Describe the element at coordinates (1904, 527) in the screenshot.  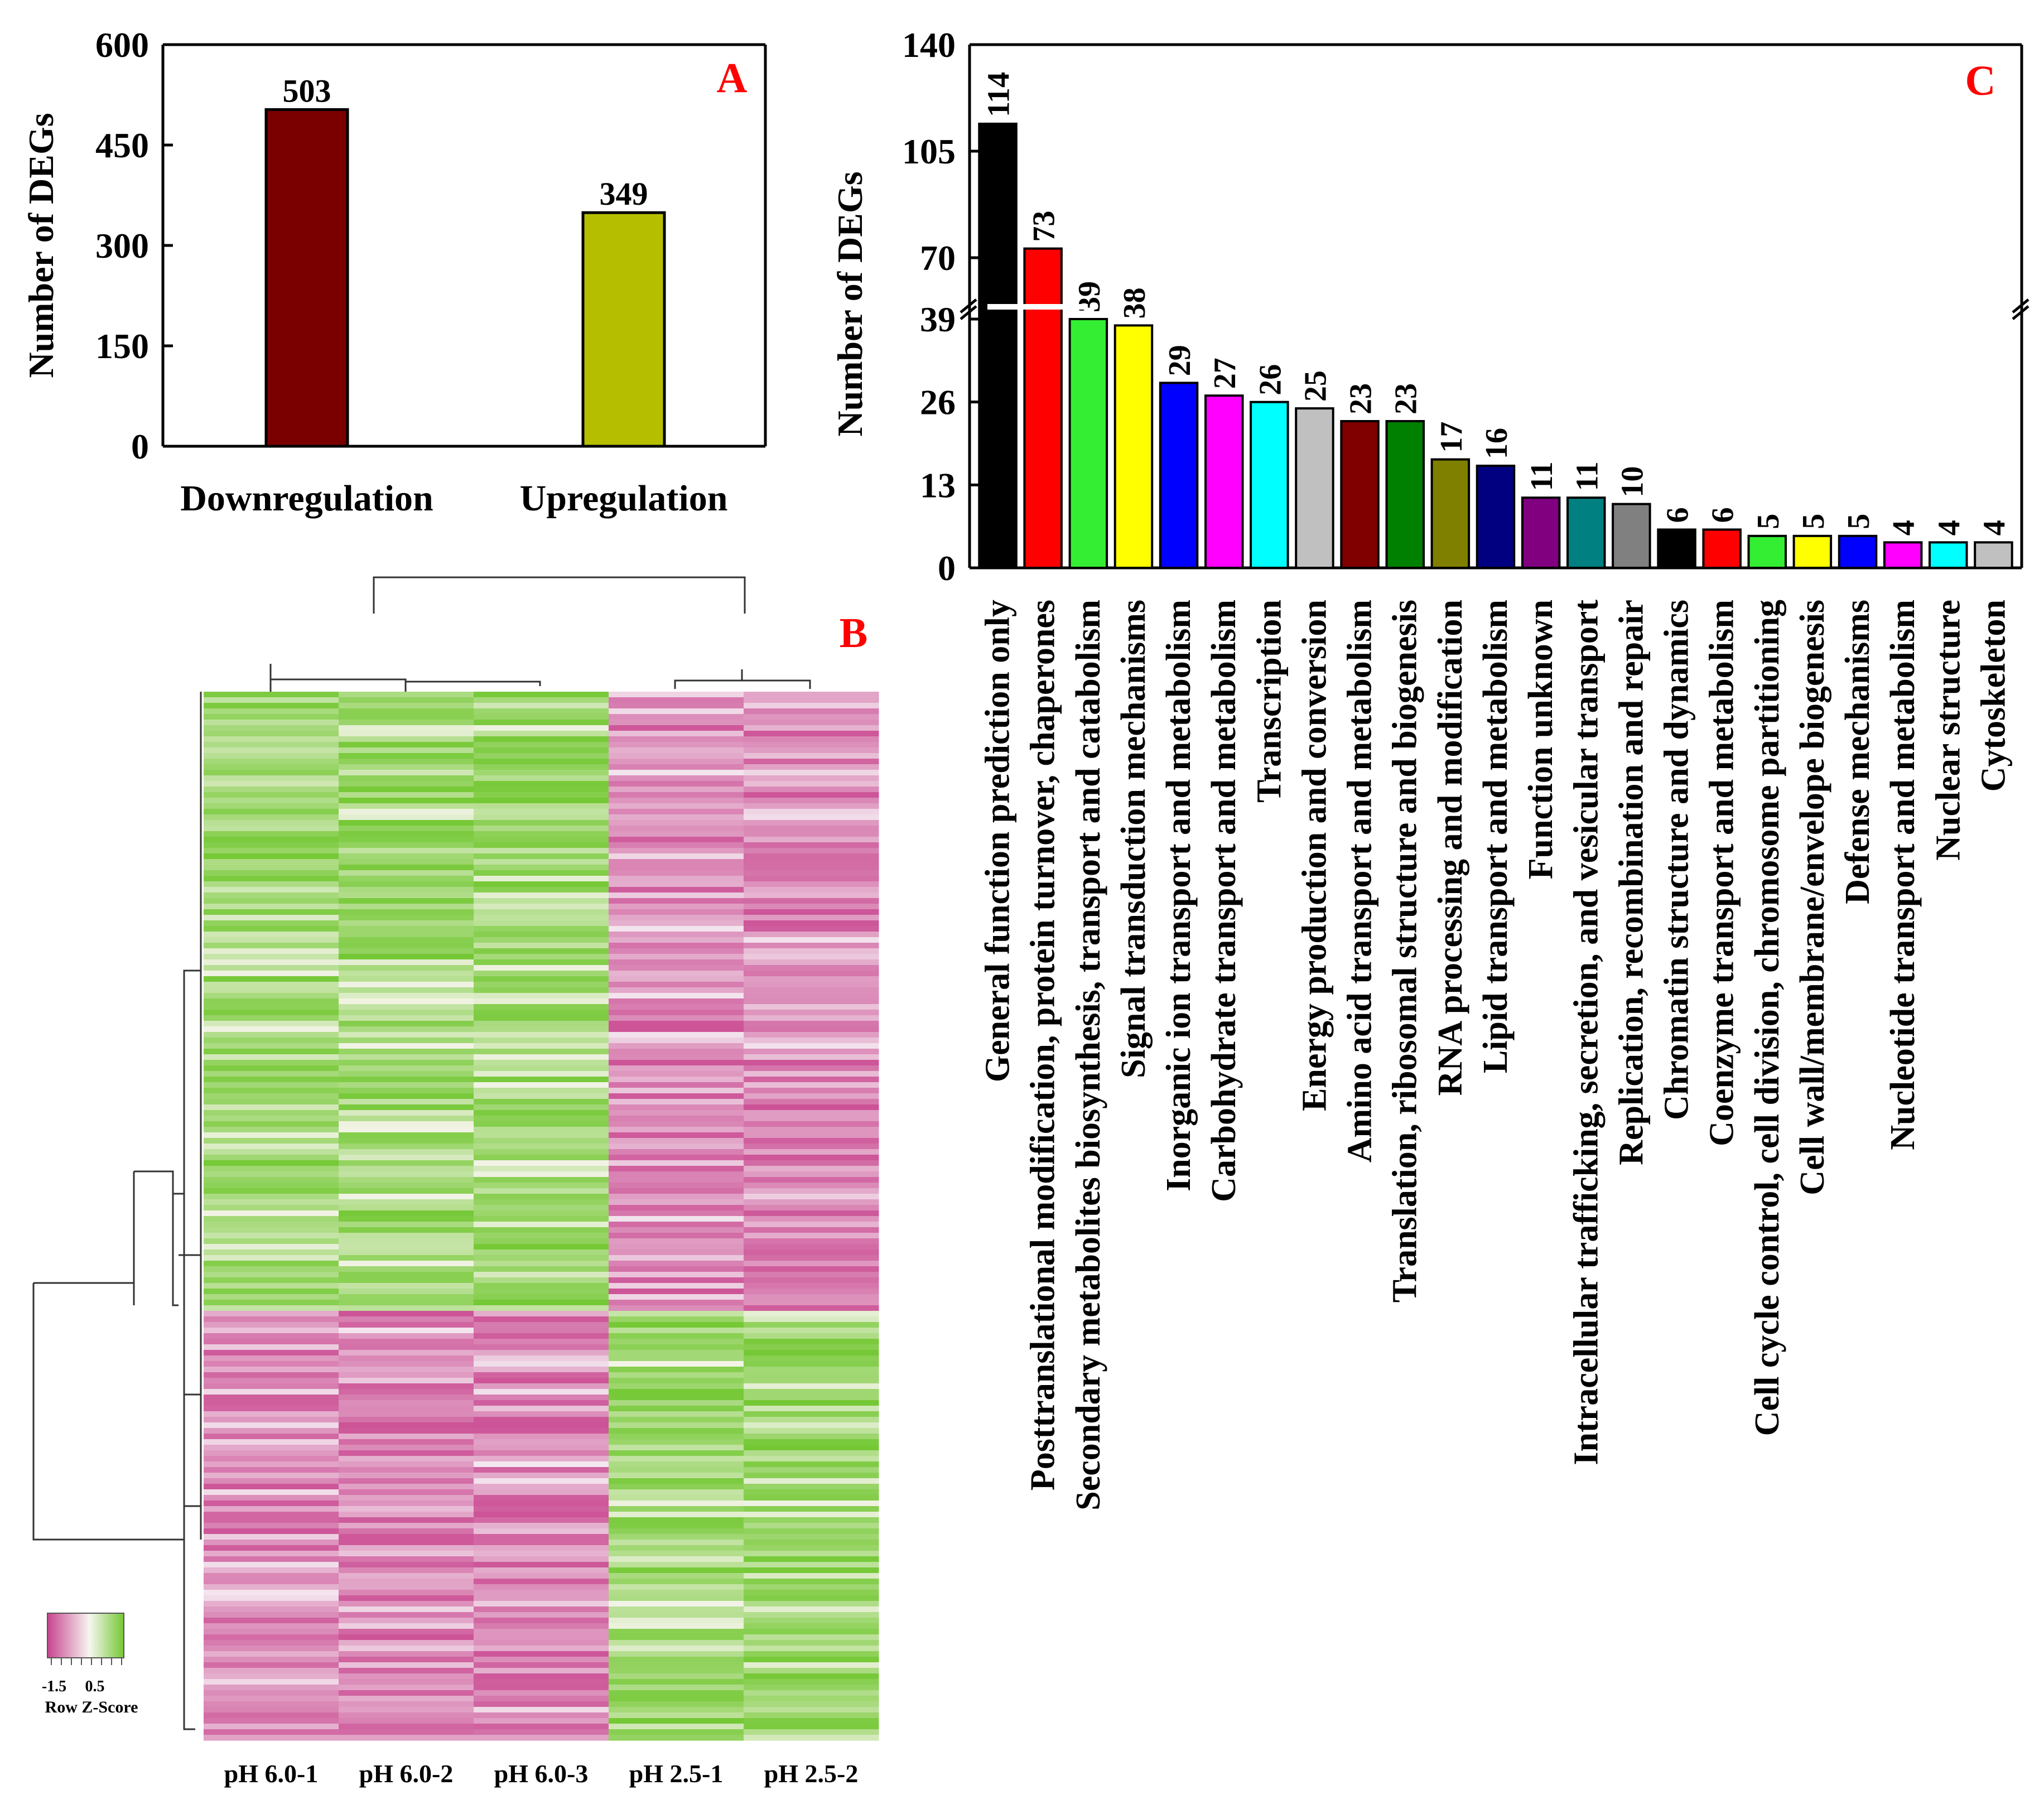
I see `panel-c-data-label: 4` at that location.